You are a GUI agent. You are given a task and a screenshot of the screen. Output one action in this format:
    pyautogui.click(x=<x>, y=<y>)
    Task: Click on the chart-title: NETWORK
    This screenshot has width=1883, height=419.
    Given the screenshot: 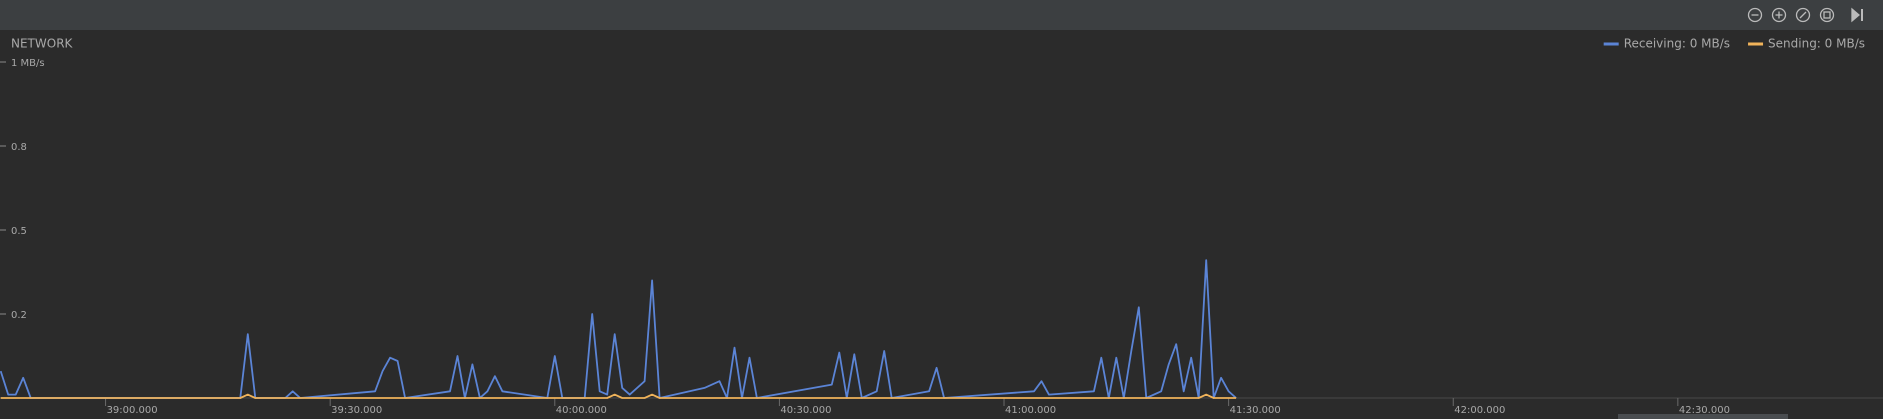 What is the action you would take?
    pyautogui.click(x=42, y=44)
    